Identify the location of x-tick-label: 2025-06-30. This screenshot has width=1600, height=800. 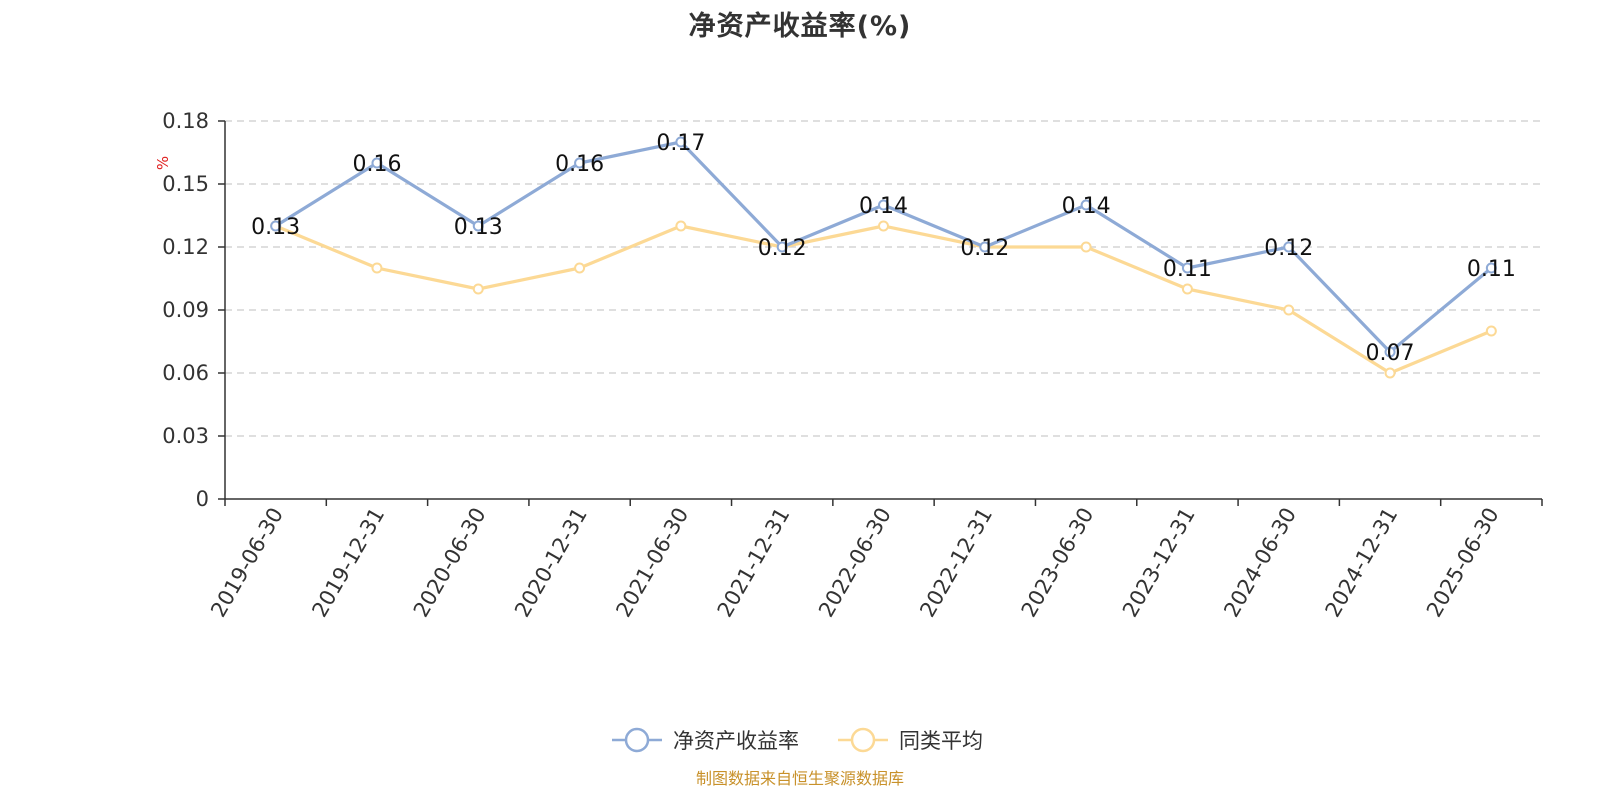
(1463, 563).